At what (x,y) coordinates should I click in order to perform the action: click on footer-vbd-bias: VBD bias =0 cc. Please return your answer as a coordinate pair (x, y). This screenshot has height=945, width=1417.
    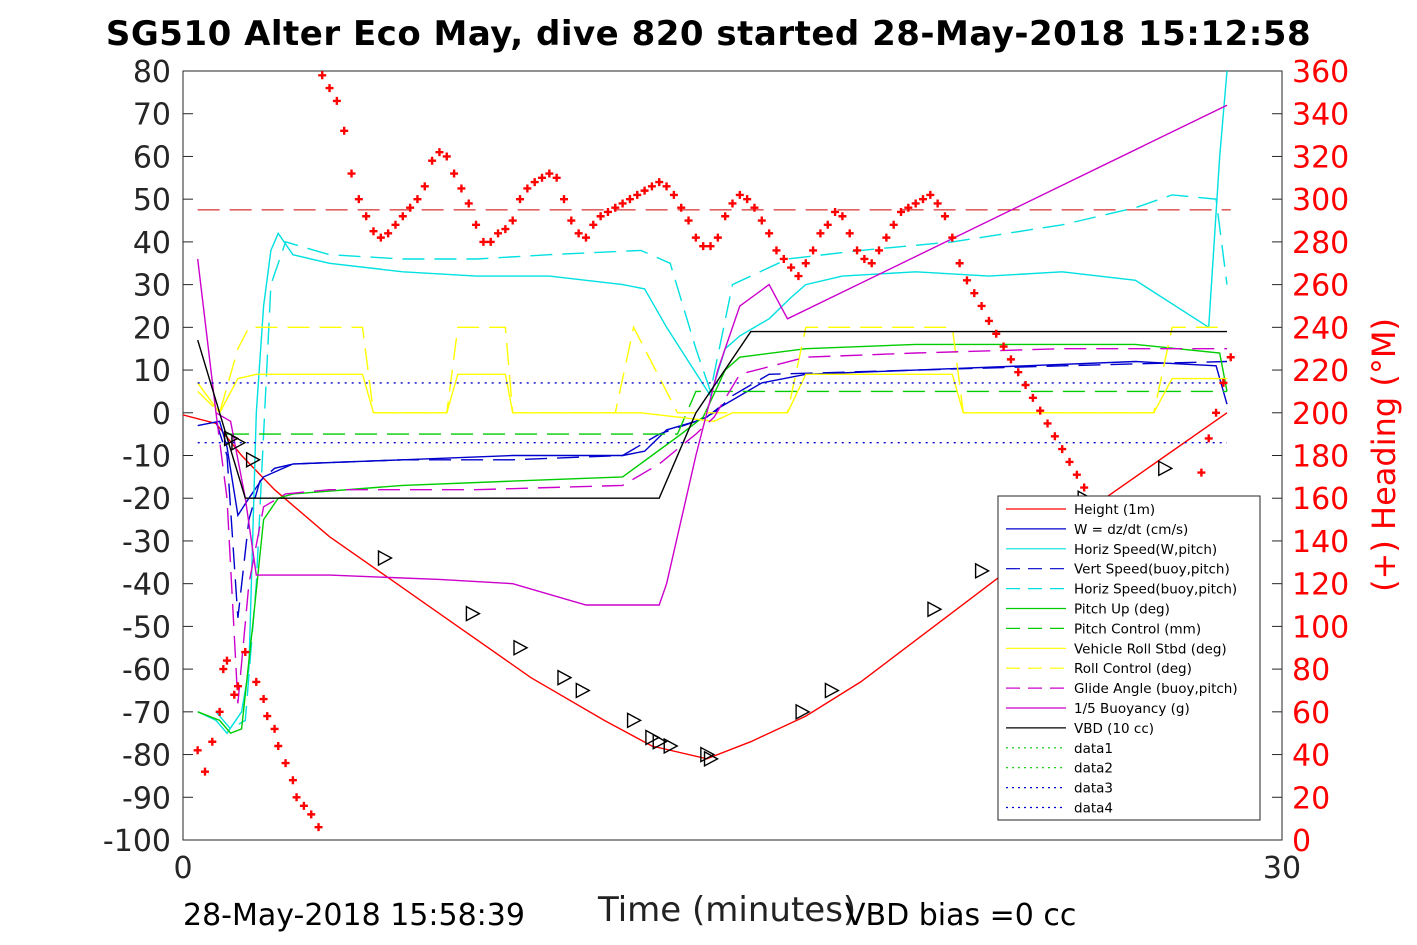
    Looking at the image, I should click on (961, 915).